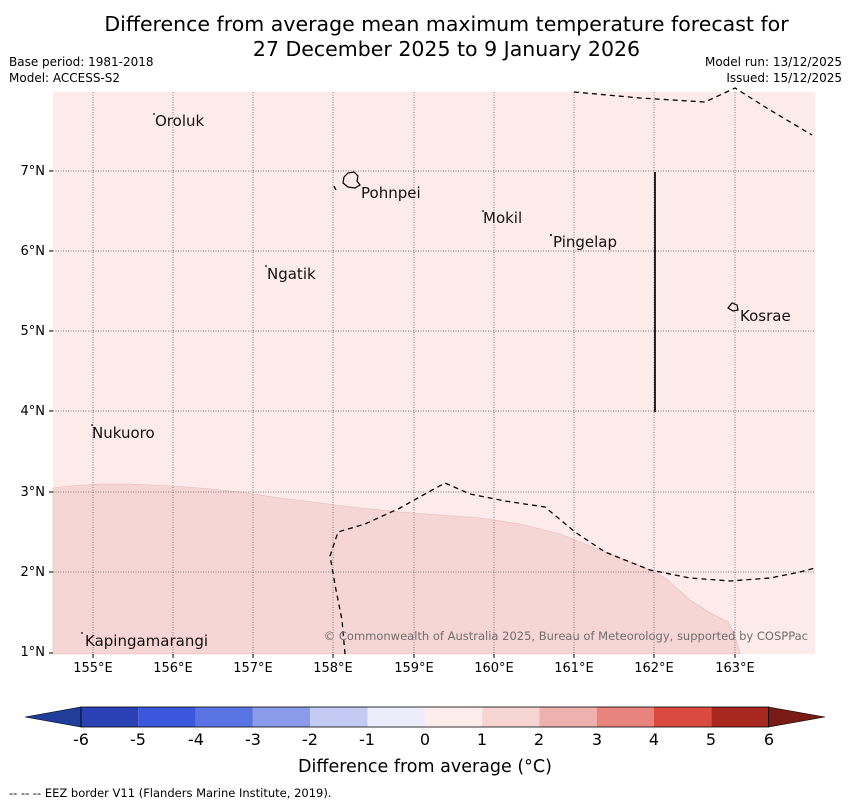 The width and height of the screenshot is (850, 804). I want to click on lon-label-159e: 159°E, so click(414, 668).